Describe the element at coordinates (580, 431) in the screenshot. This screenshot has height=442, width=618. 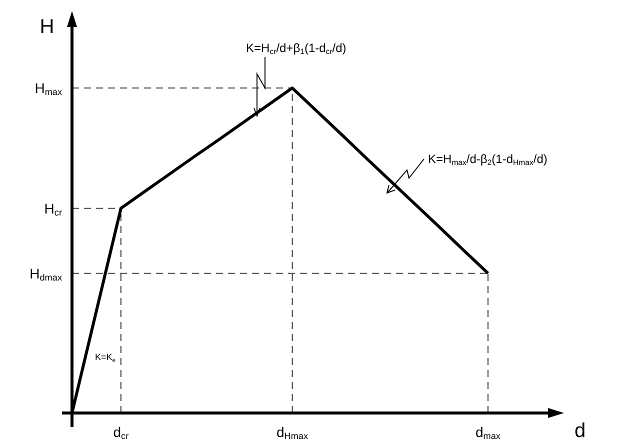
I see `x-axis-title: d` at that location.